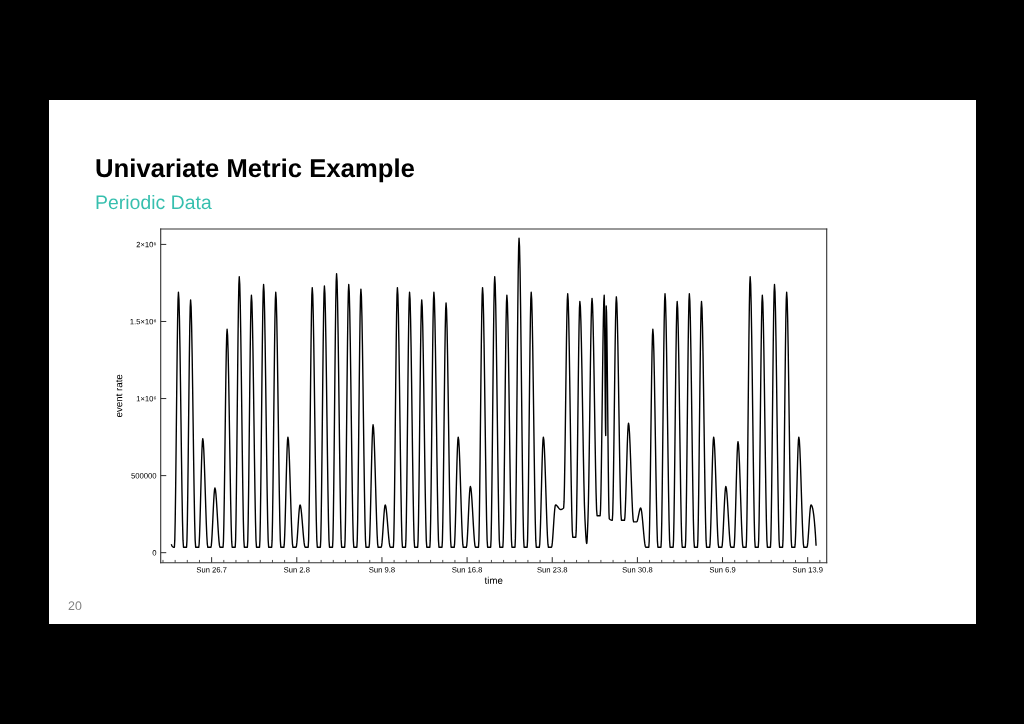 Image resolution: width=1024 pixels, height=724 pixels. What do you see at coordinates (154, 202) in the screenshot?
I see `chart-subtitle: Periodic Data` at bounding box center [154, 202].